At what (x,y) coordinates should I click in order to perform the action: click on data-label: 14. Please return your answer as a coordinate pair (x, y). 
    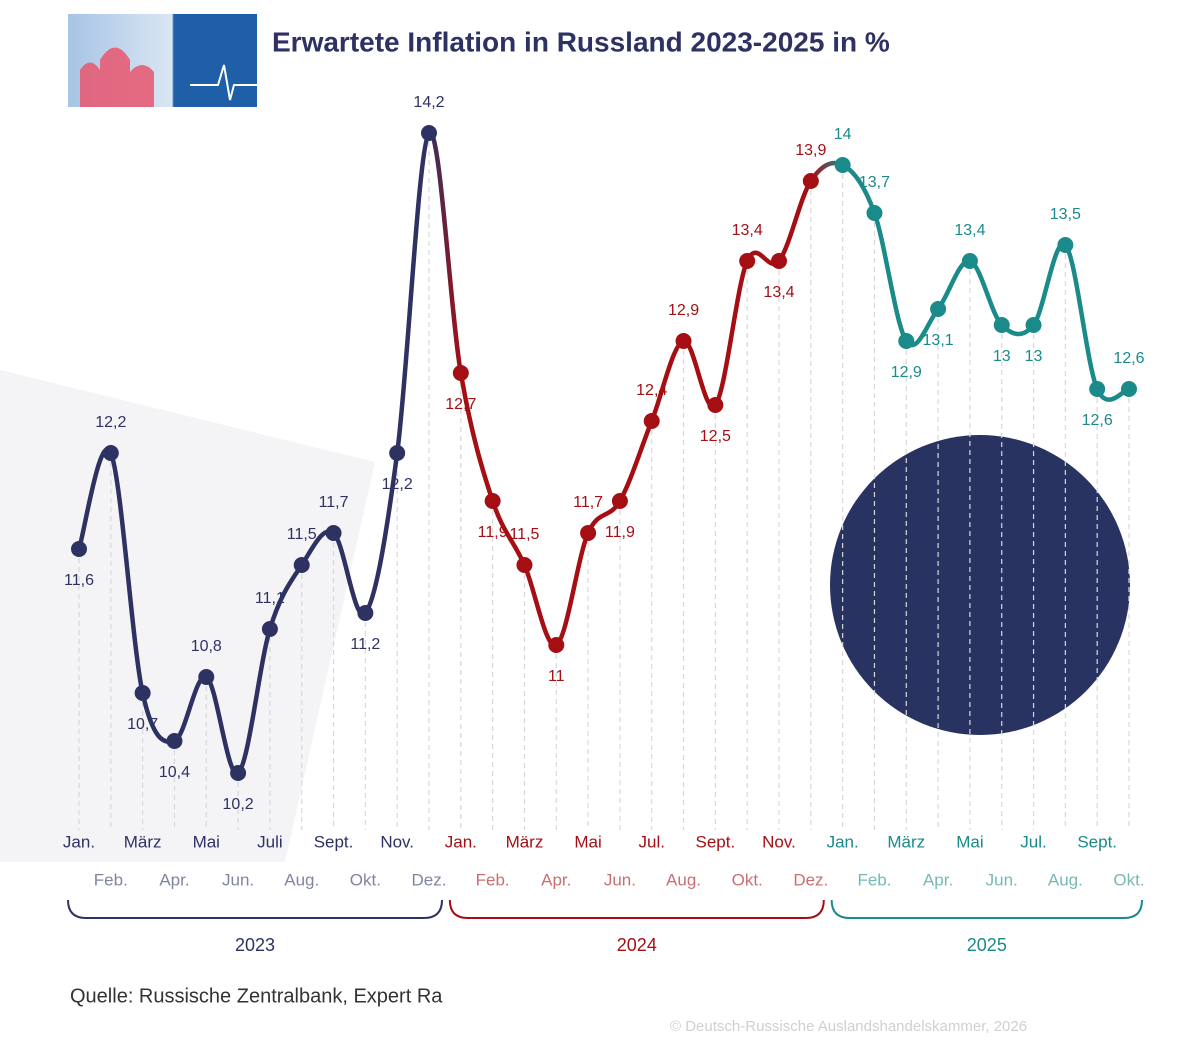
    Looking at the image, I should click on (843, 134).